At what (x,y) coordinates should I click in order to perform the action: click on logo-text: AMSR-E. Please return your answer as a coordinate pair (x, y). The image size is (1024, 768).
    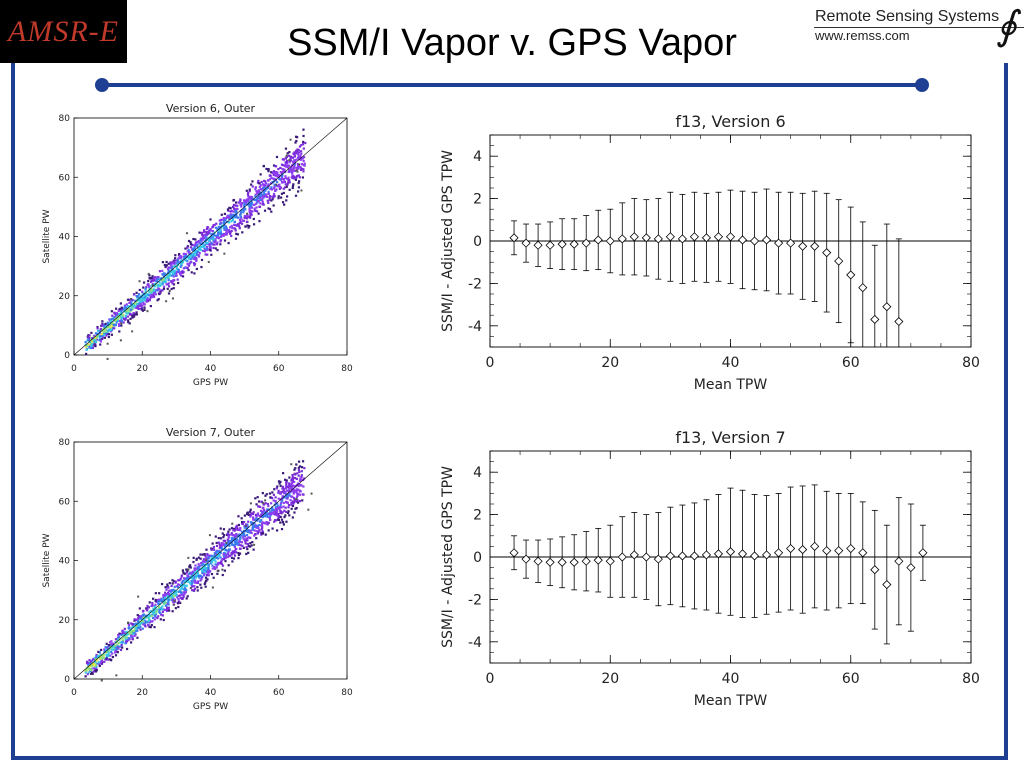
    Looking at the image, I should click on (63, 31).